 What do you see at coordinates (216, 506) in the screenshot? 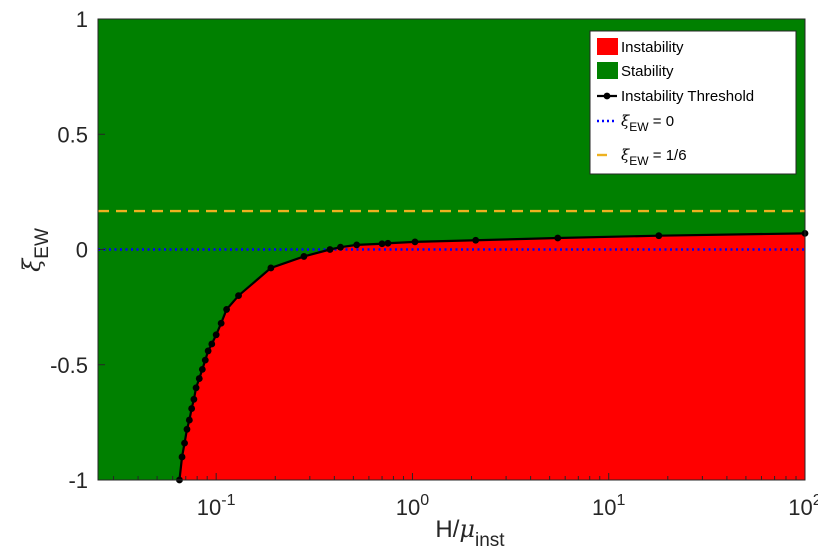
I see `x-tick-label: 10⁻¹` at bounding box center [216, 506].